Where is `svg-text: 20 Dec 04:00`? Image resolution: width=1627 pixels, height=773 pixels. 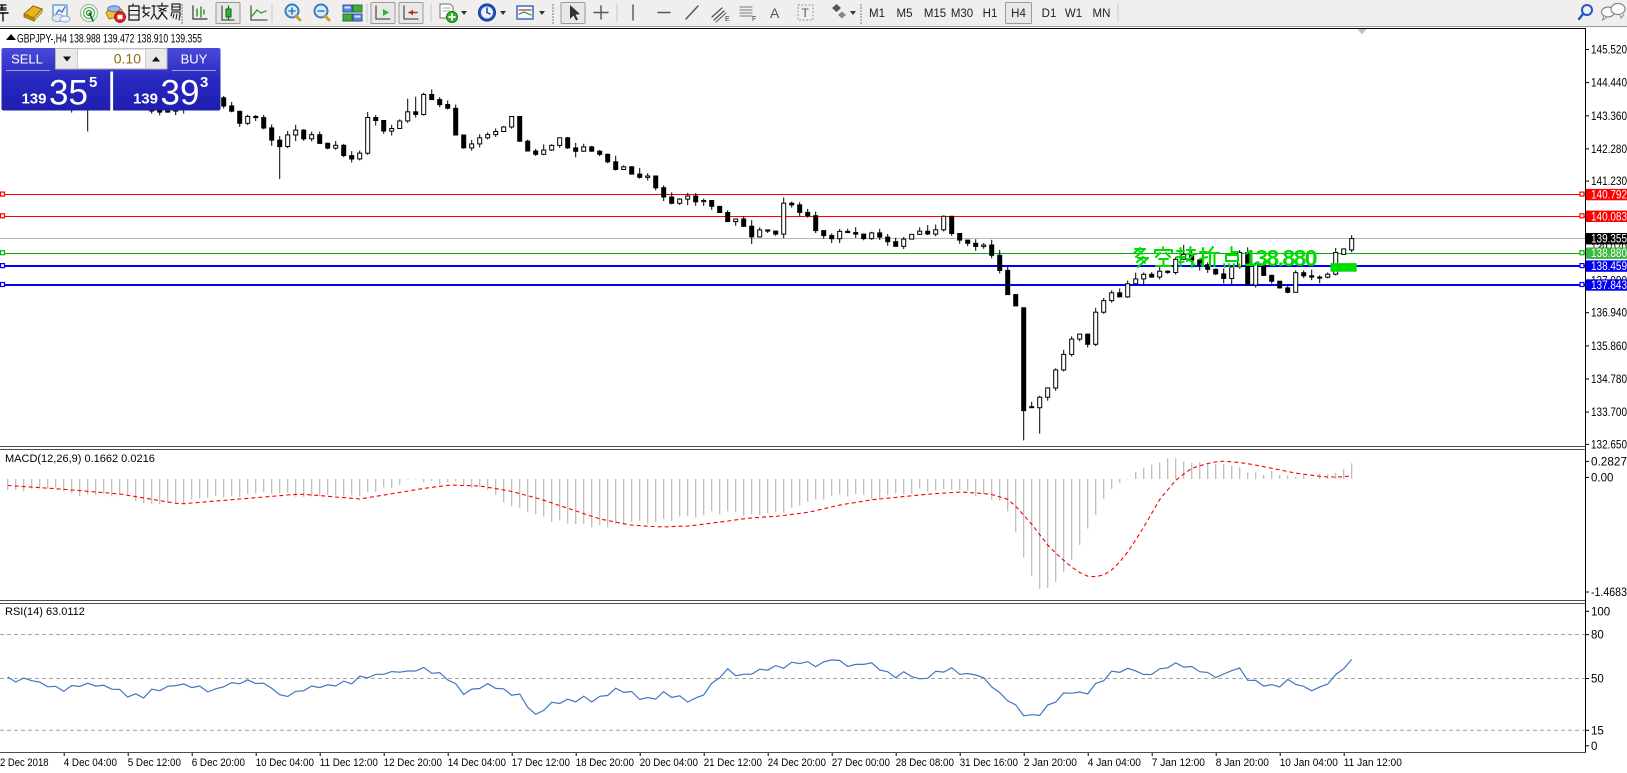 svg-text: 20 Dec 04:00 is located at coordinates (669, 763).